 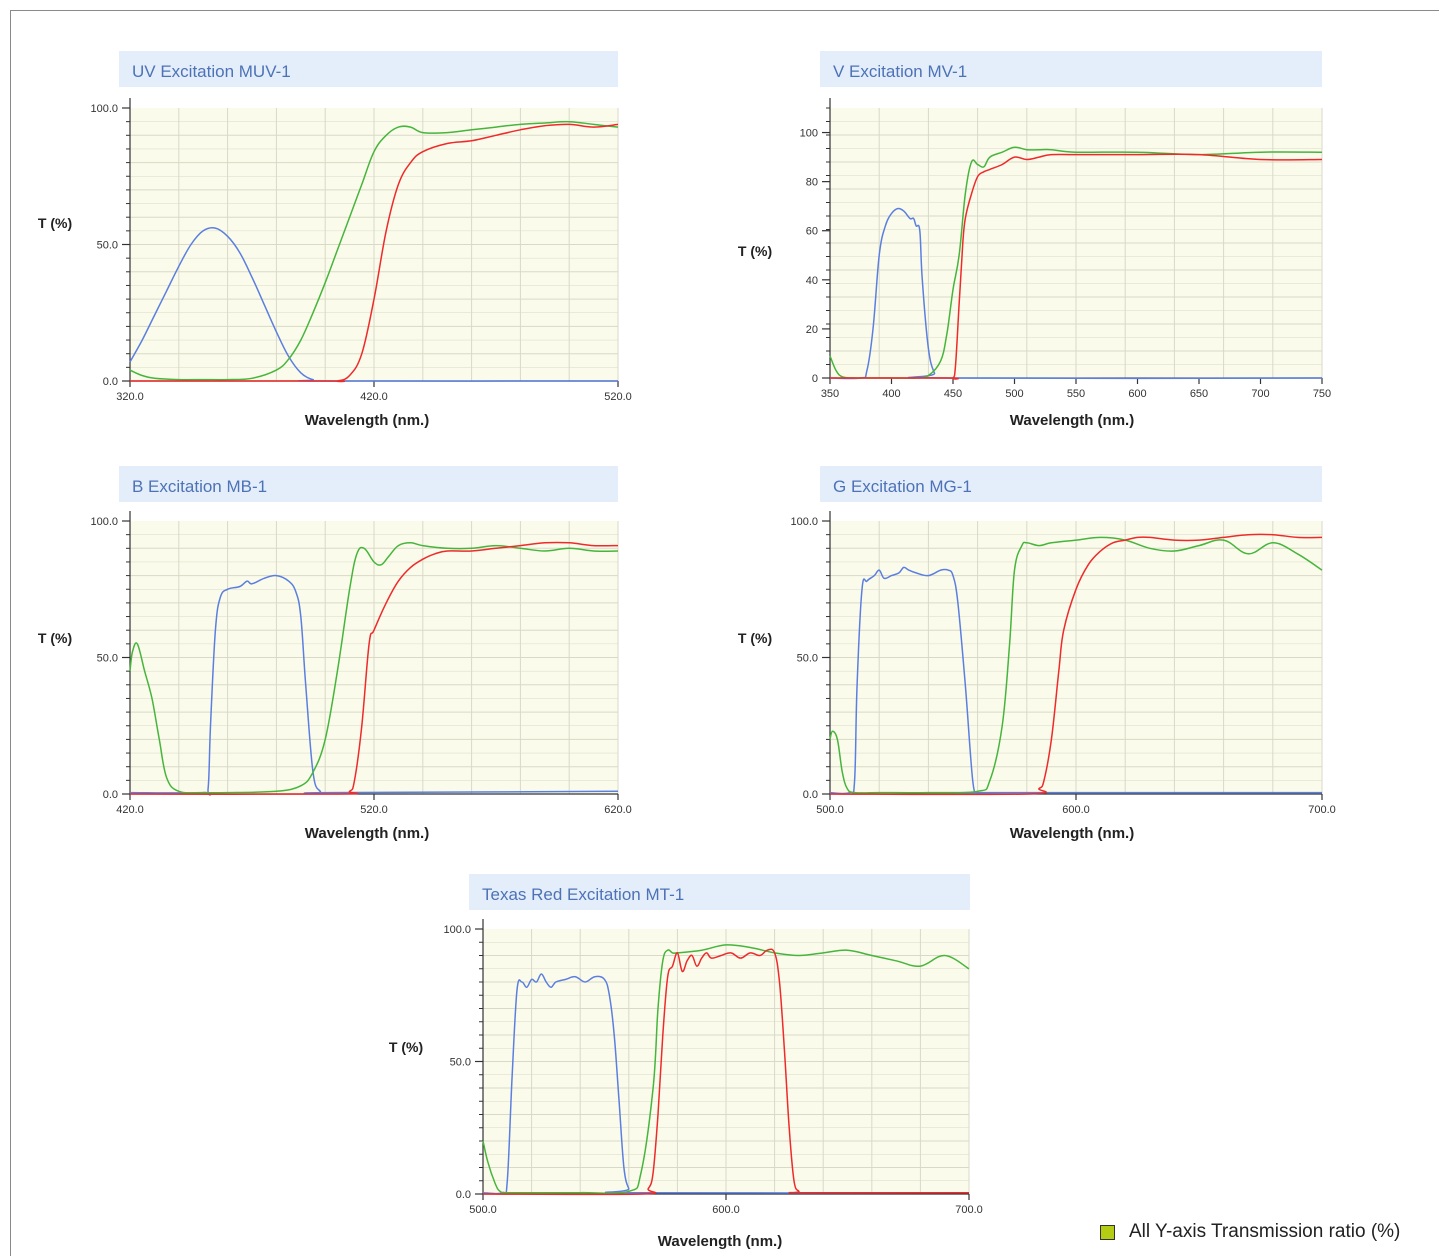 What do you see at coordinates (211, 71) in the screenshot?
I see `chart-title: UV Excitation MUV-1` at bounding box center [211, 71].